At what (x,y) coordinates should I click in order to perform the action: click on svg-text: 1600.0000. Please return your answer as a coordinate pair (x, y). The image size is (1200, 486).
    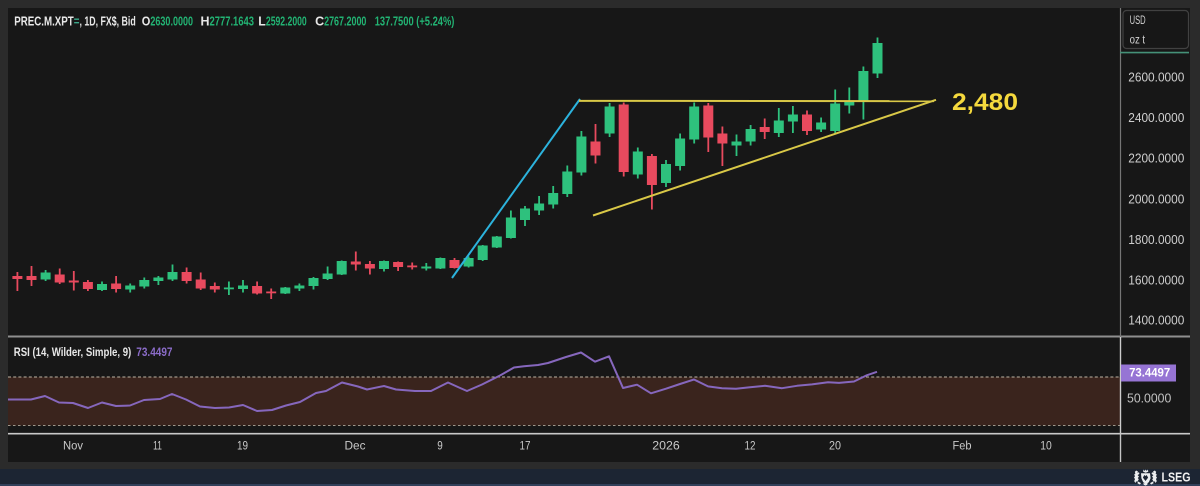
    Looking at the image, I should click on (1156, 280).